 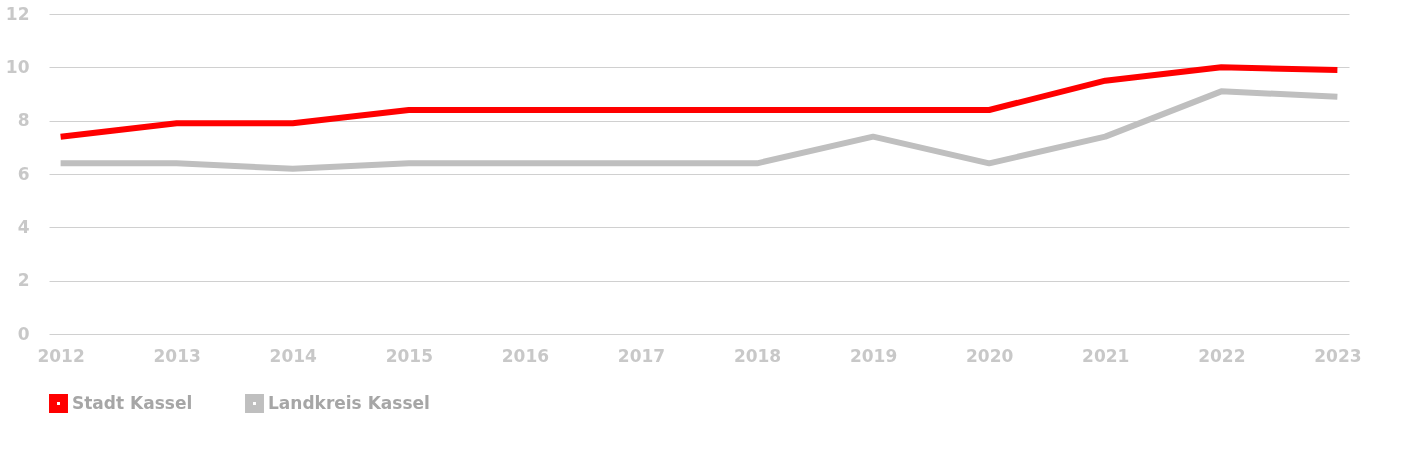 What do you see at coordinates (349, 402) in the screenshot?
I see `legend-label: Landkreis Kassel` at bounding box center [349, 402].